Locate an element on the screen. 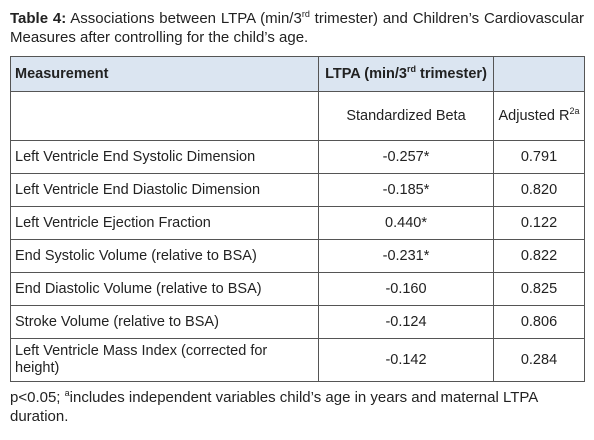  footnote-text: p<0.05; is located at coordinates (37, 397).